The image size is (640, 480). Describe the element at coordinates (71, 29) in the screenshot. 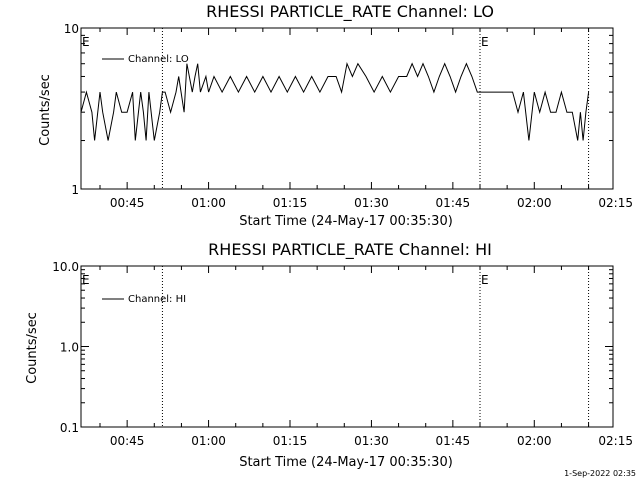

I see `y-tick-label: 10` at that location.